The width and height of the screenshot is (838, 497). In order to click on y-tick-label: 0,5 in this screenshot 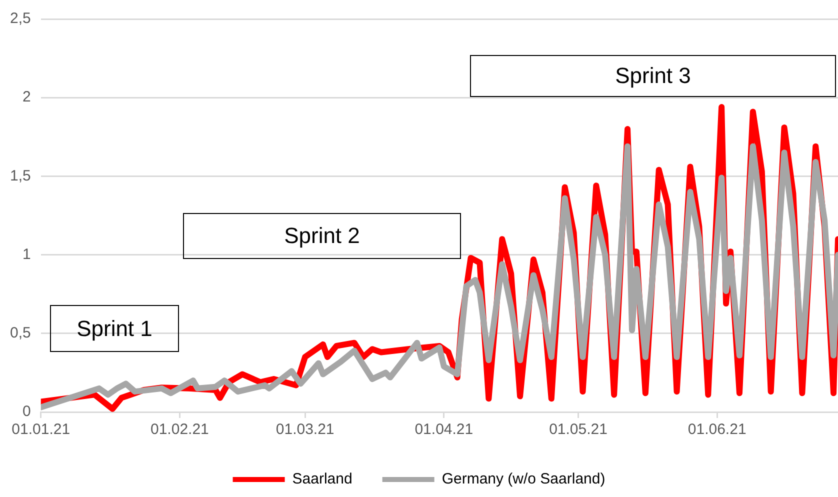, I will do `click(20, 333)`.